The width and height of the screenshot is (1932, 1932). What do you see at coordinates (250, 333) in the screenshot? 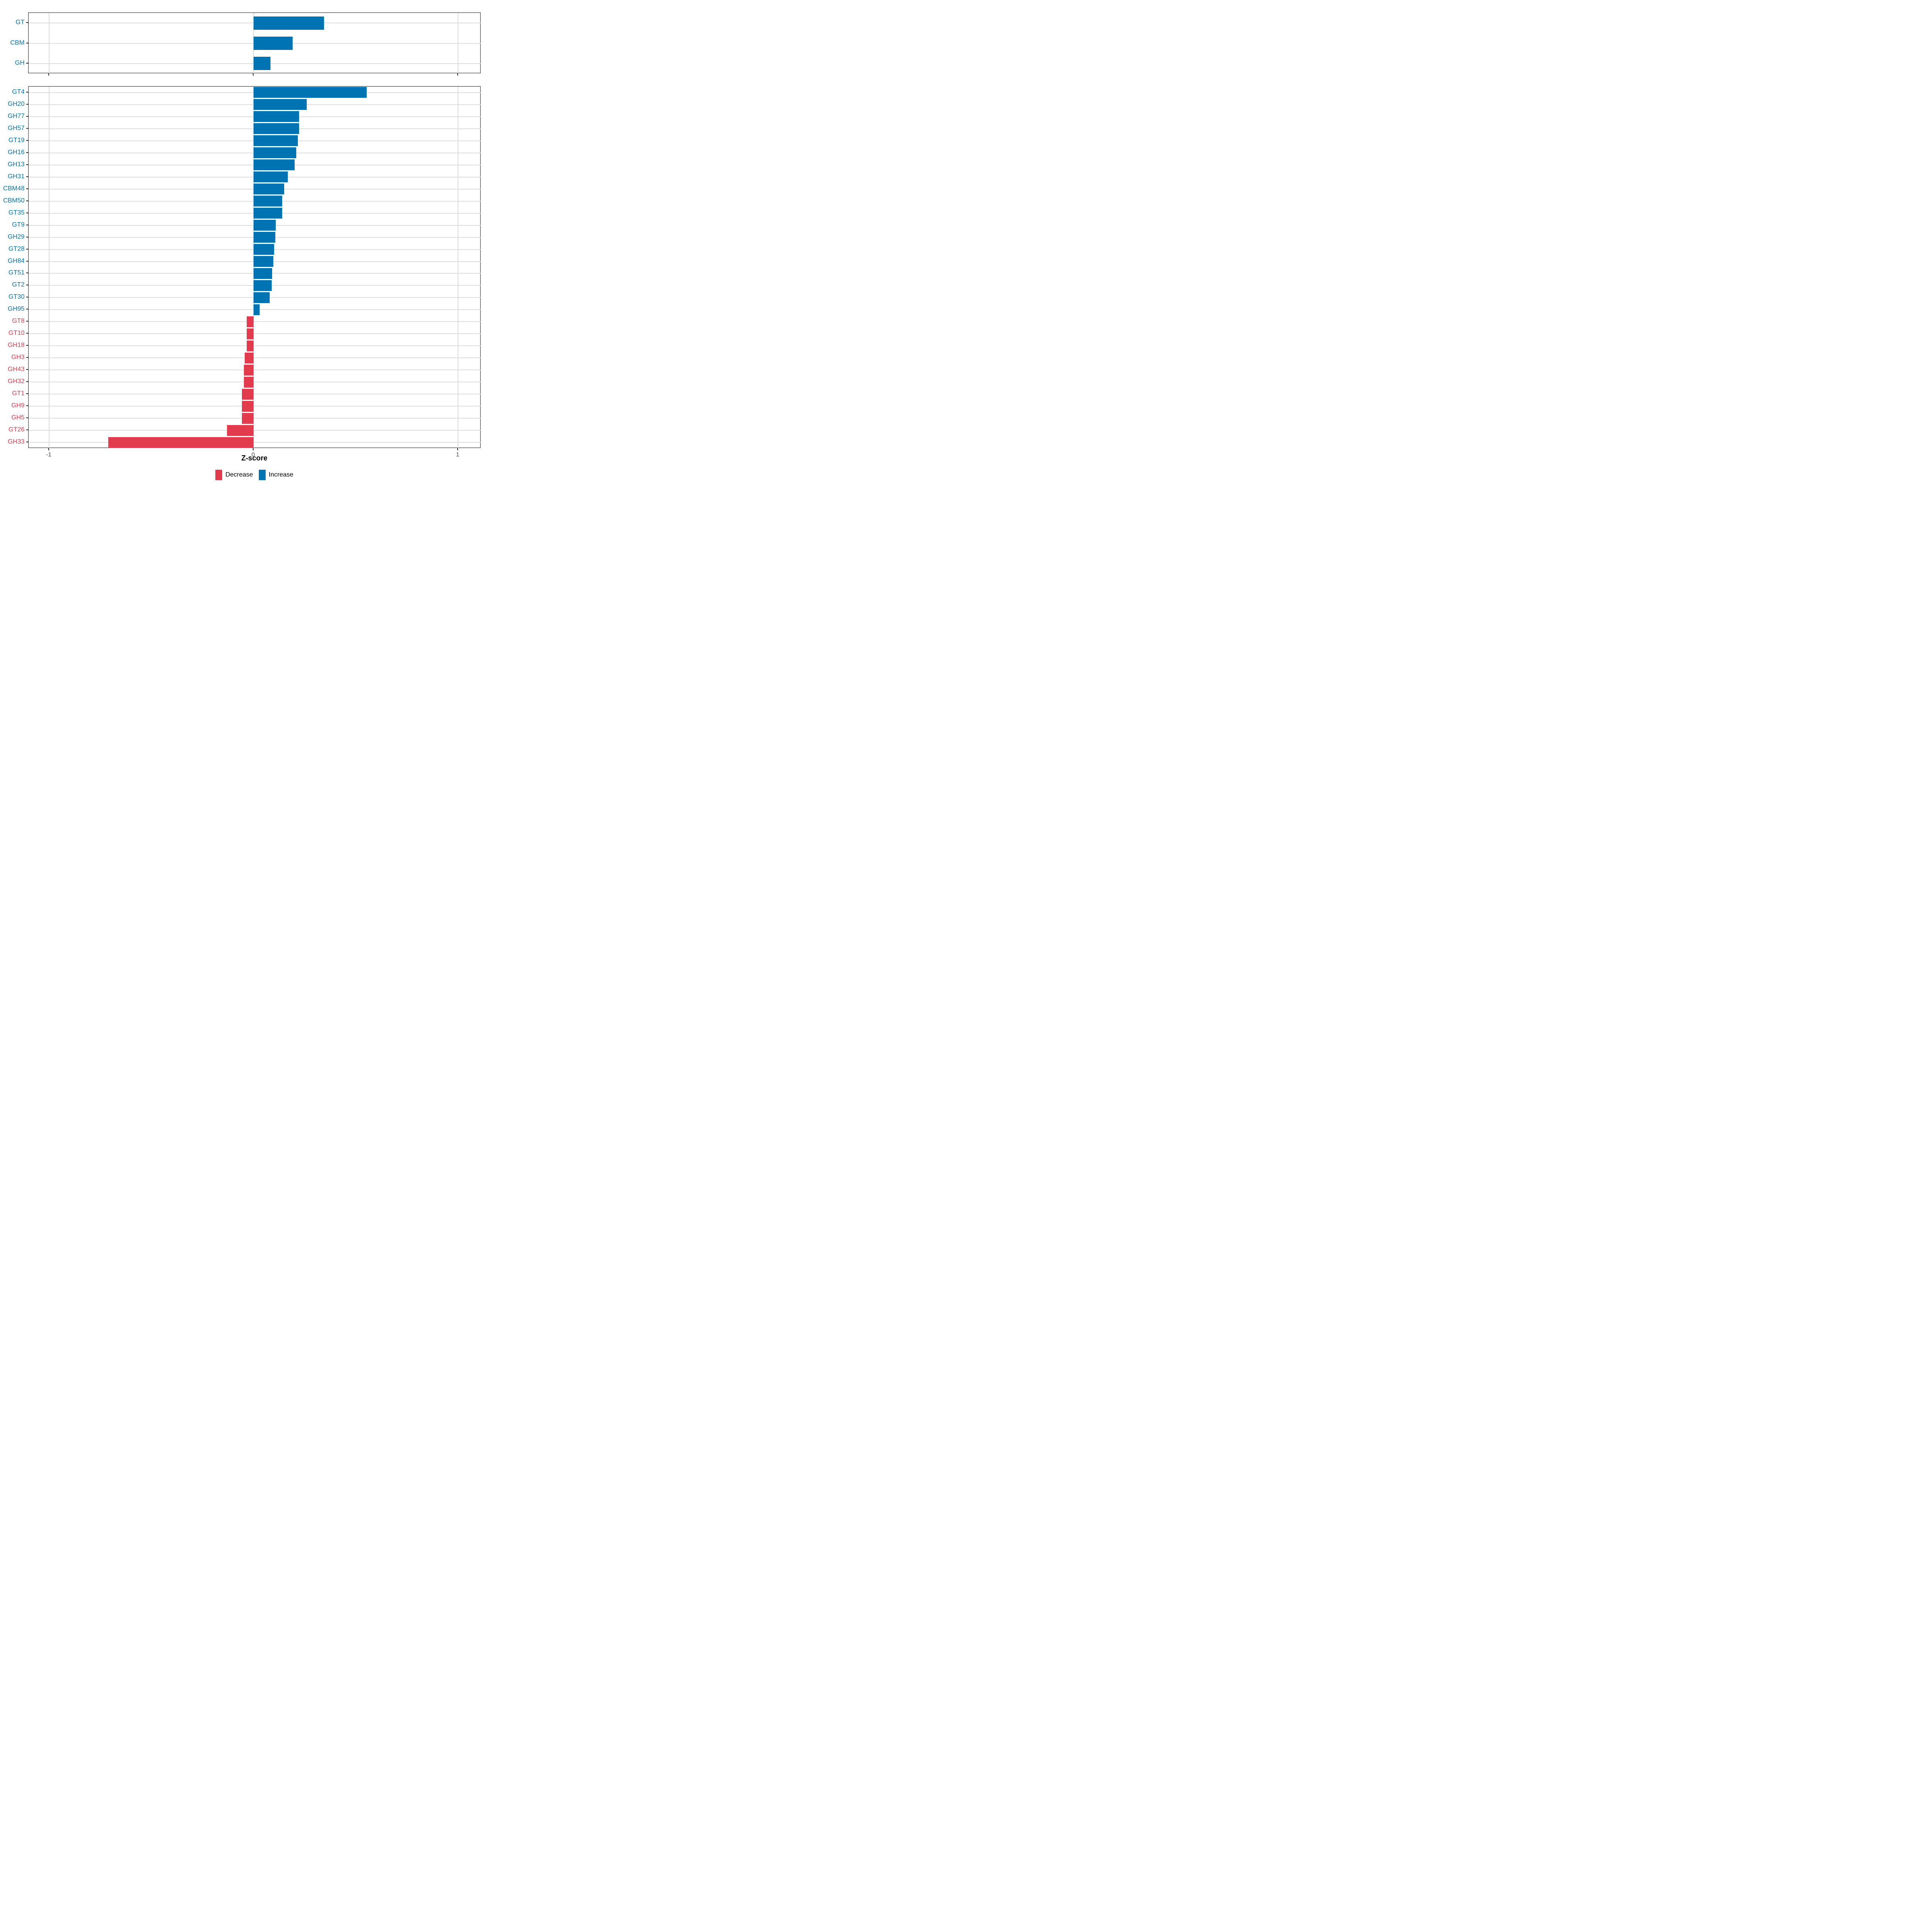
I see `bar-GT10` at bounding box center [250, 333].